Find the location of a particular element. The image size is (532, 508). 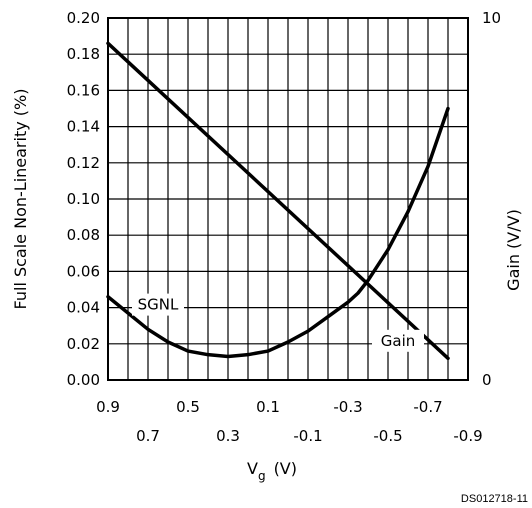

y-tick-label-3: 0.06 is located at coordinates (83, 271).